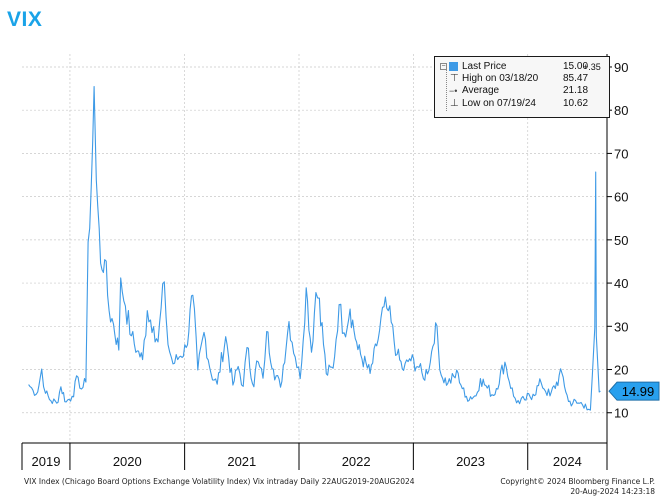 The height and width of the screenshot is (503, 665). What do you see at coordinates (576, 103) in the screenshot?
I see `legend-value-low: 10.62` at bounding box center [576, 103].